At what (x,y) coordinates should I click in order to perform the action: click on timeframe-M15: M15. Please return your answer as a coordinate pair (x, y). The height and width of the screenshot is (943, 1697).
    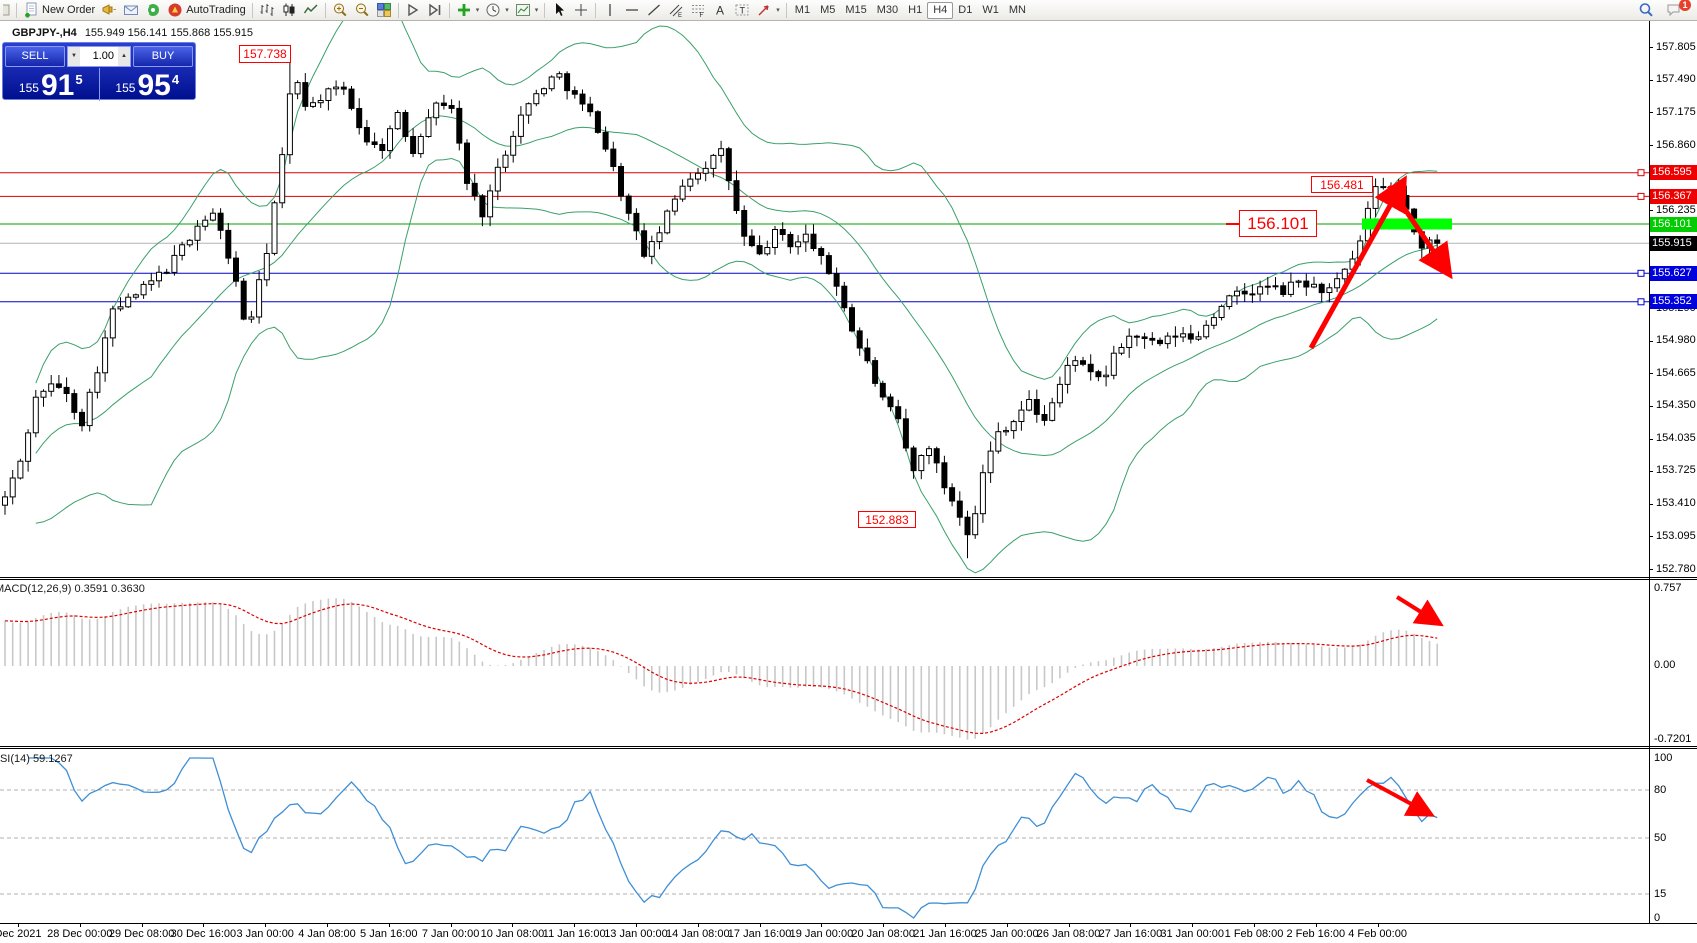
    Looking at the image, I should click on (856, 9).